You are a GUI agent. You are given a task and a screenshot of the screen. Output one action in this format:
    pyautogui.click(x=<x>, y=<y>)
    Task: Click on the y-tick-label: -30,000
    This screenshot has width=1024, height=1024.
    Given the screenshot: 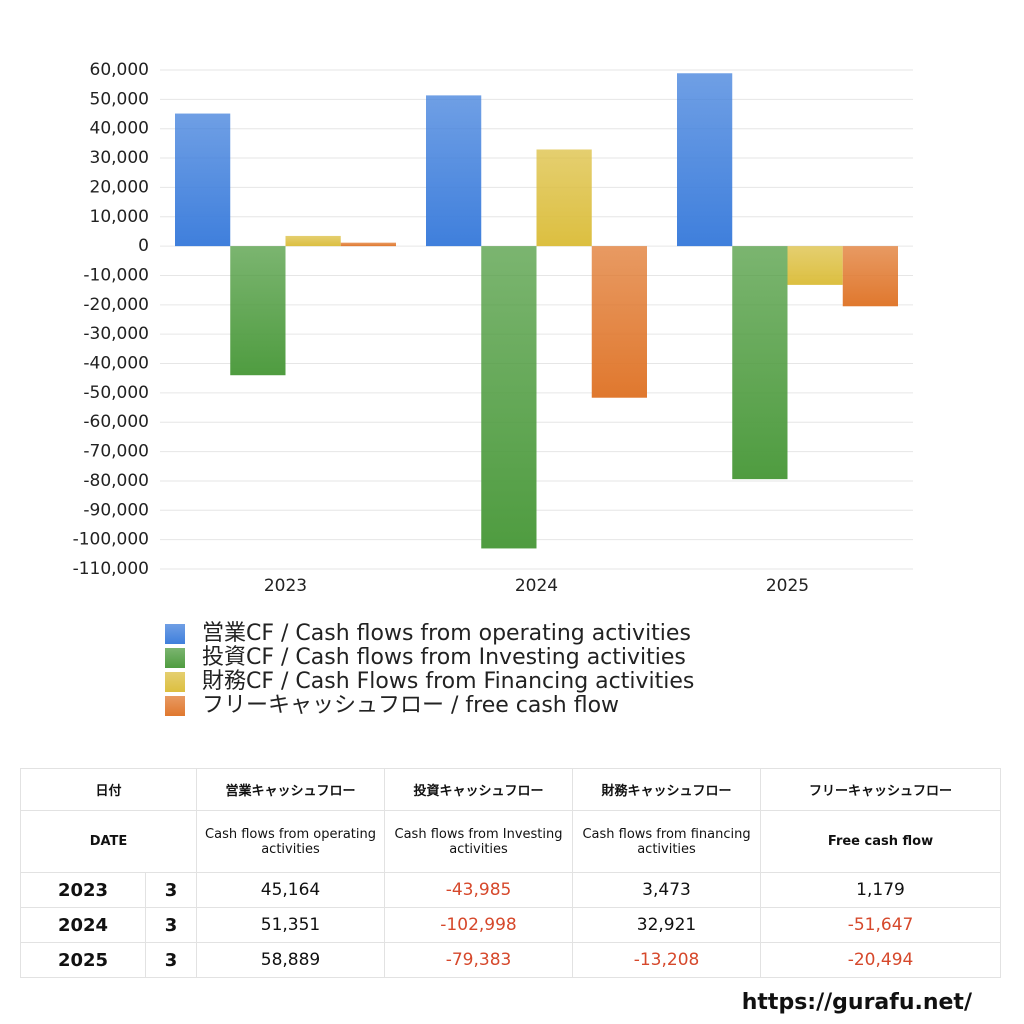 What is the action you would take?
    pyautogui.click(x=116, y=334)
    